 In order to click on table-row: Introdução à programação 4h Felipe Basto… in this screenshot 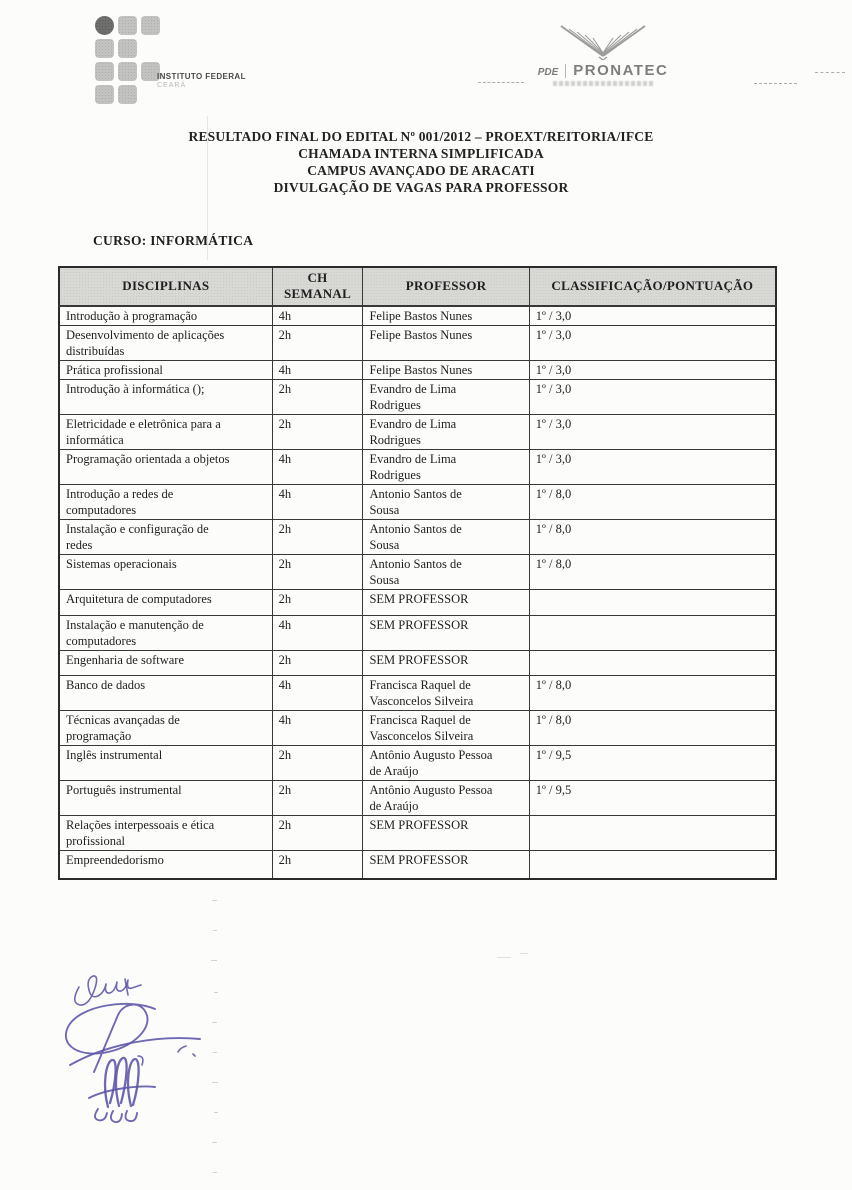, I will do `click(417, 315)`.